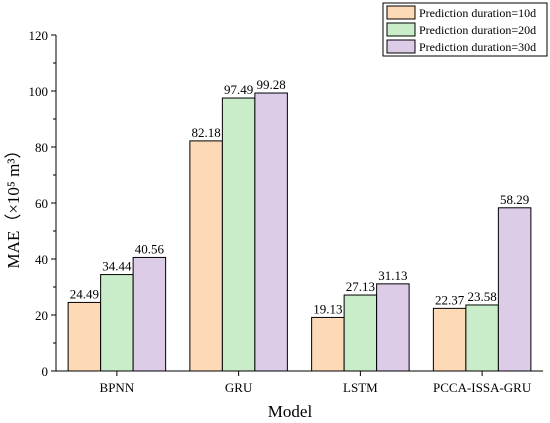 Image resolution: width=550 pixels, height=423 pixels. I want to click on data-label: 19.13, so click(327, 308).